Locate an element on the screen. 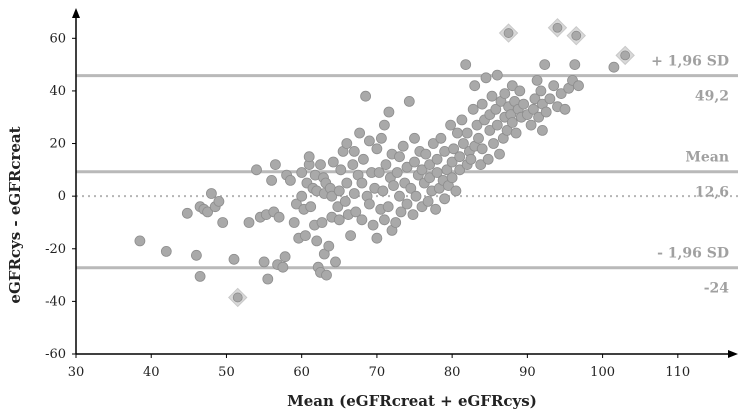 The width and height of the screenshot is (739, 414). y-tick-label: 60 is located at coordinates (57, 38).